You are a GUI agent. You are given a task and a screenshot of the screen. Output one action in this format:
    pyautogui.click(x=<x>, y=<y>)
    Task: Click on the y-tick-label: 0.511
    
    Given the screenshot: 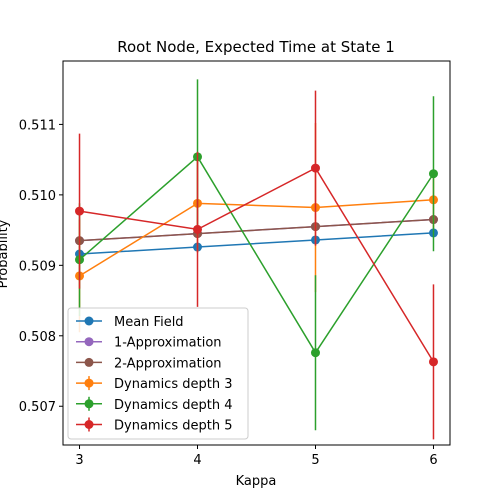 What is the action you would take?
    pyautogui.click(x=37, y=125)
    